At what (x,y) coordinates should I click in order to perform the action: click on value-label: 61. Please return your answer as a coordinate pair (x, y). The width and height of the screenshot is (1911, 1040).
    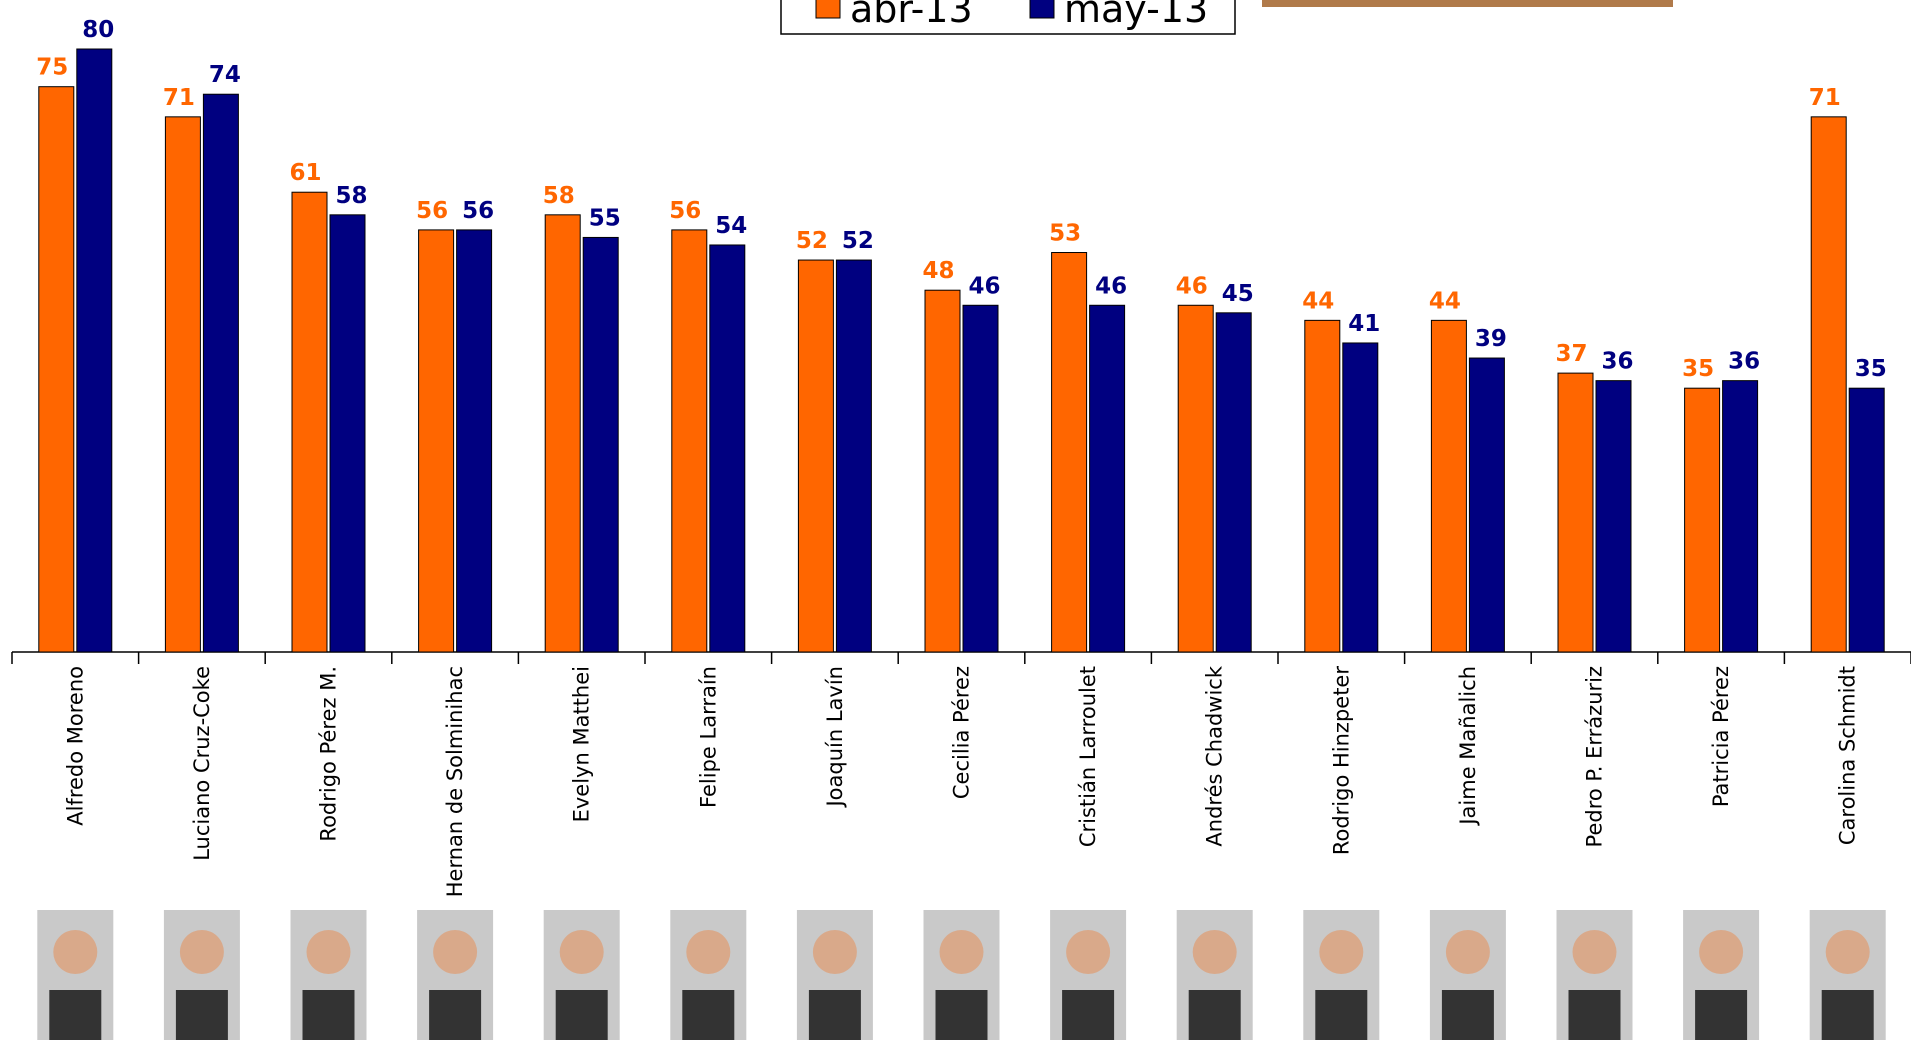
    Looking at the image, I should click on (305, 173).